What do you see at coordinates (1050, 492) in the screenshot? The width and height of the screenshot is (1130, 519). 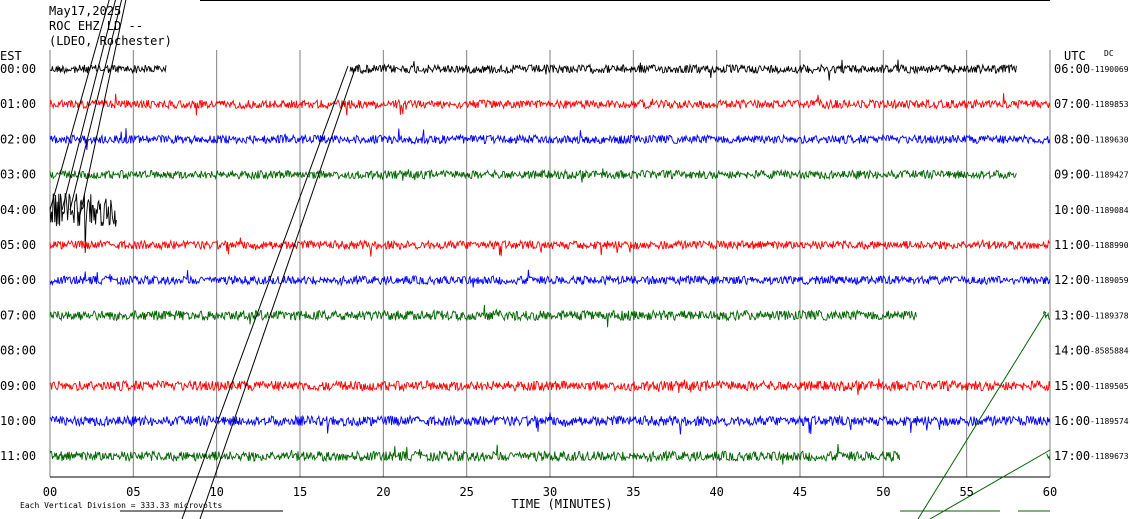 I see `x-tick-label: 60` at bounding box center [1050, 492].